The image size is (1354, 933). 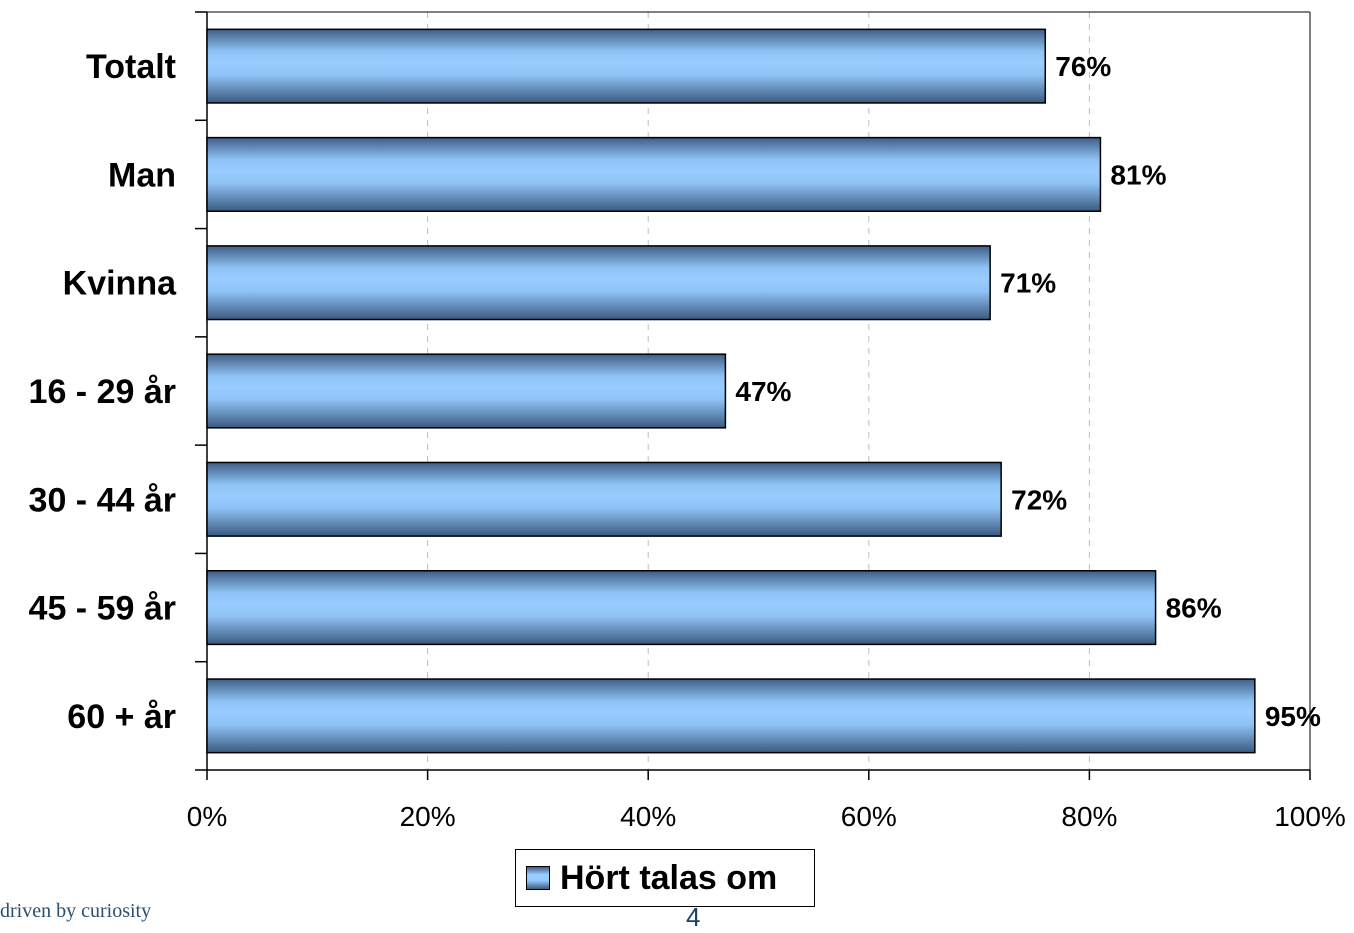 What do you see at coordinates (121, 717) in the screenshot?
I see `category-label-6: 60 + år` at bounding box center [121, 717].